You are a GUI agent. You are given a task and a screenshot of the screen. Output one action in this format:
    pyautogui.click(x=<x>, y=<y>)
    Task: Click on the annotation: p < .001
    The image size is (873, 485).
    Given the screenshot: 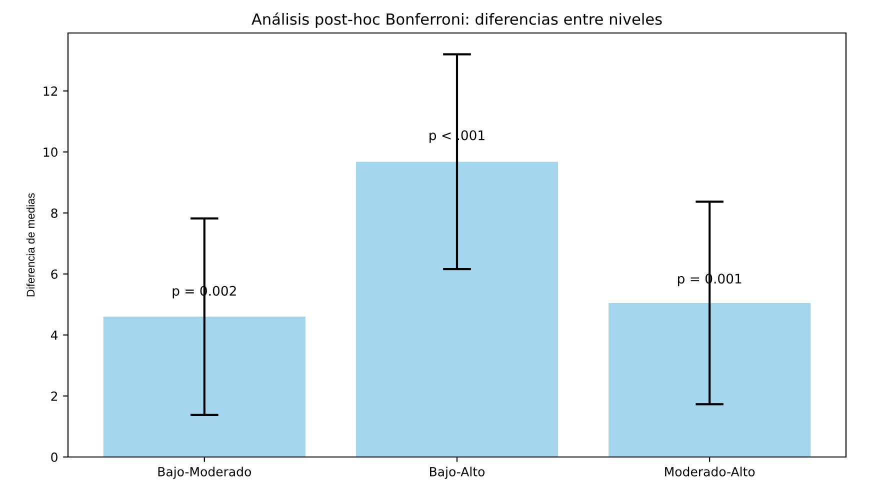 What is the action you would take?
    pyautogui.click(x=457, y=136)
    